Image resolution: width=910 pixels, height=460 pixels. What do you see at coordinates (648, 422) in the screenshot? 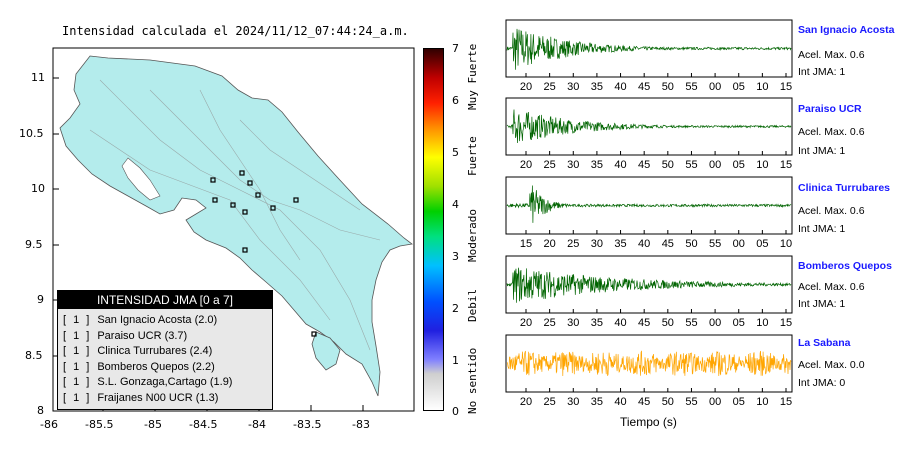
I see `time-axis-label: Tiempo (s)` at bounding box center [648, 422].